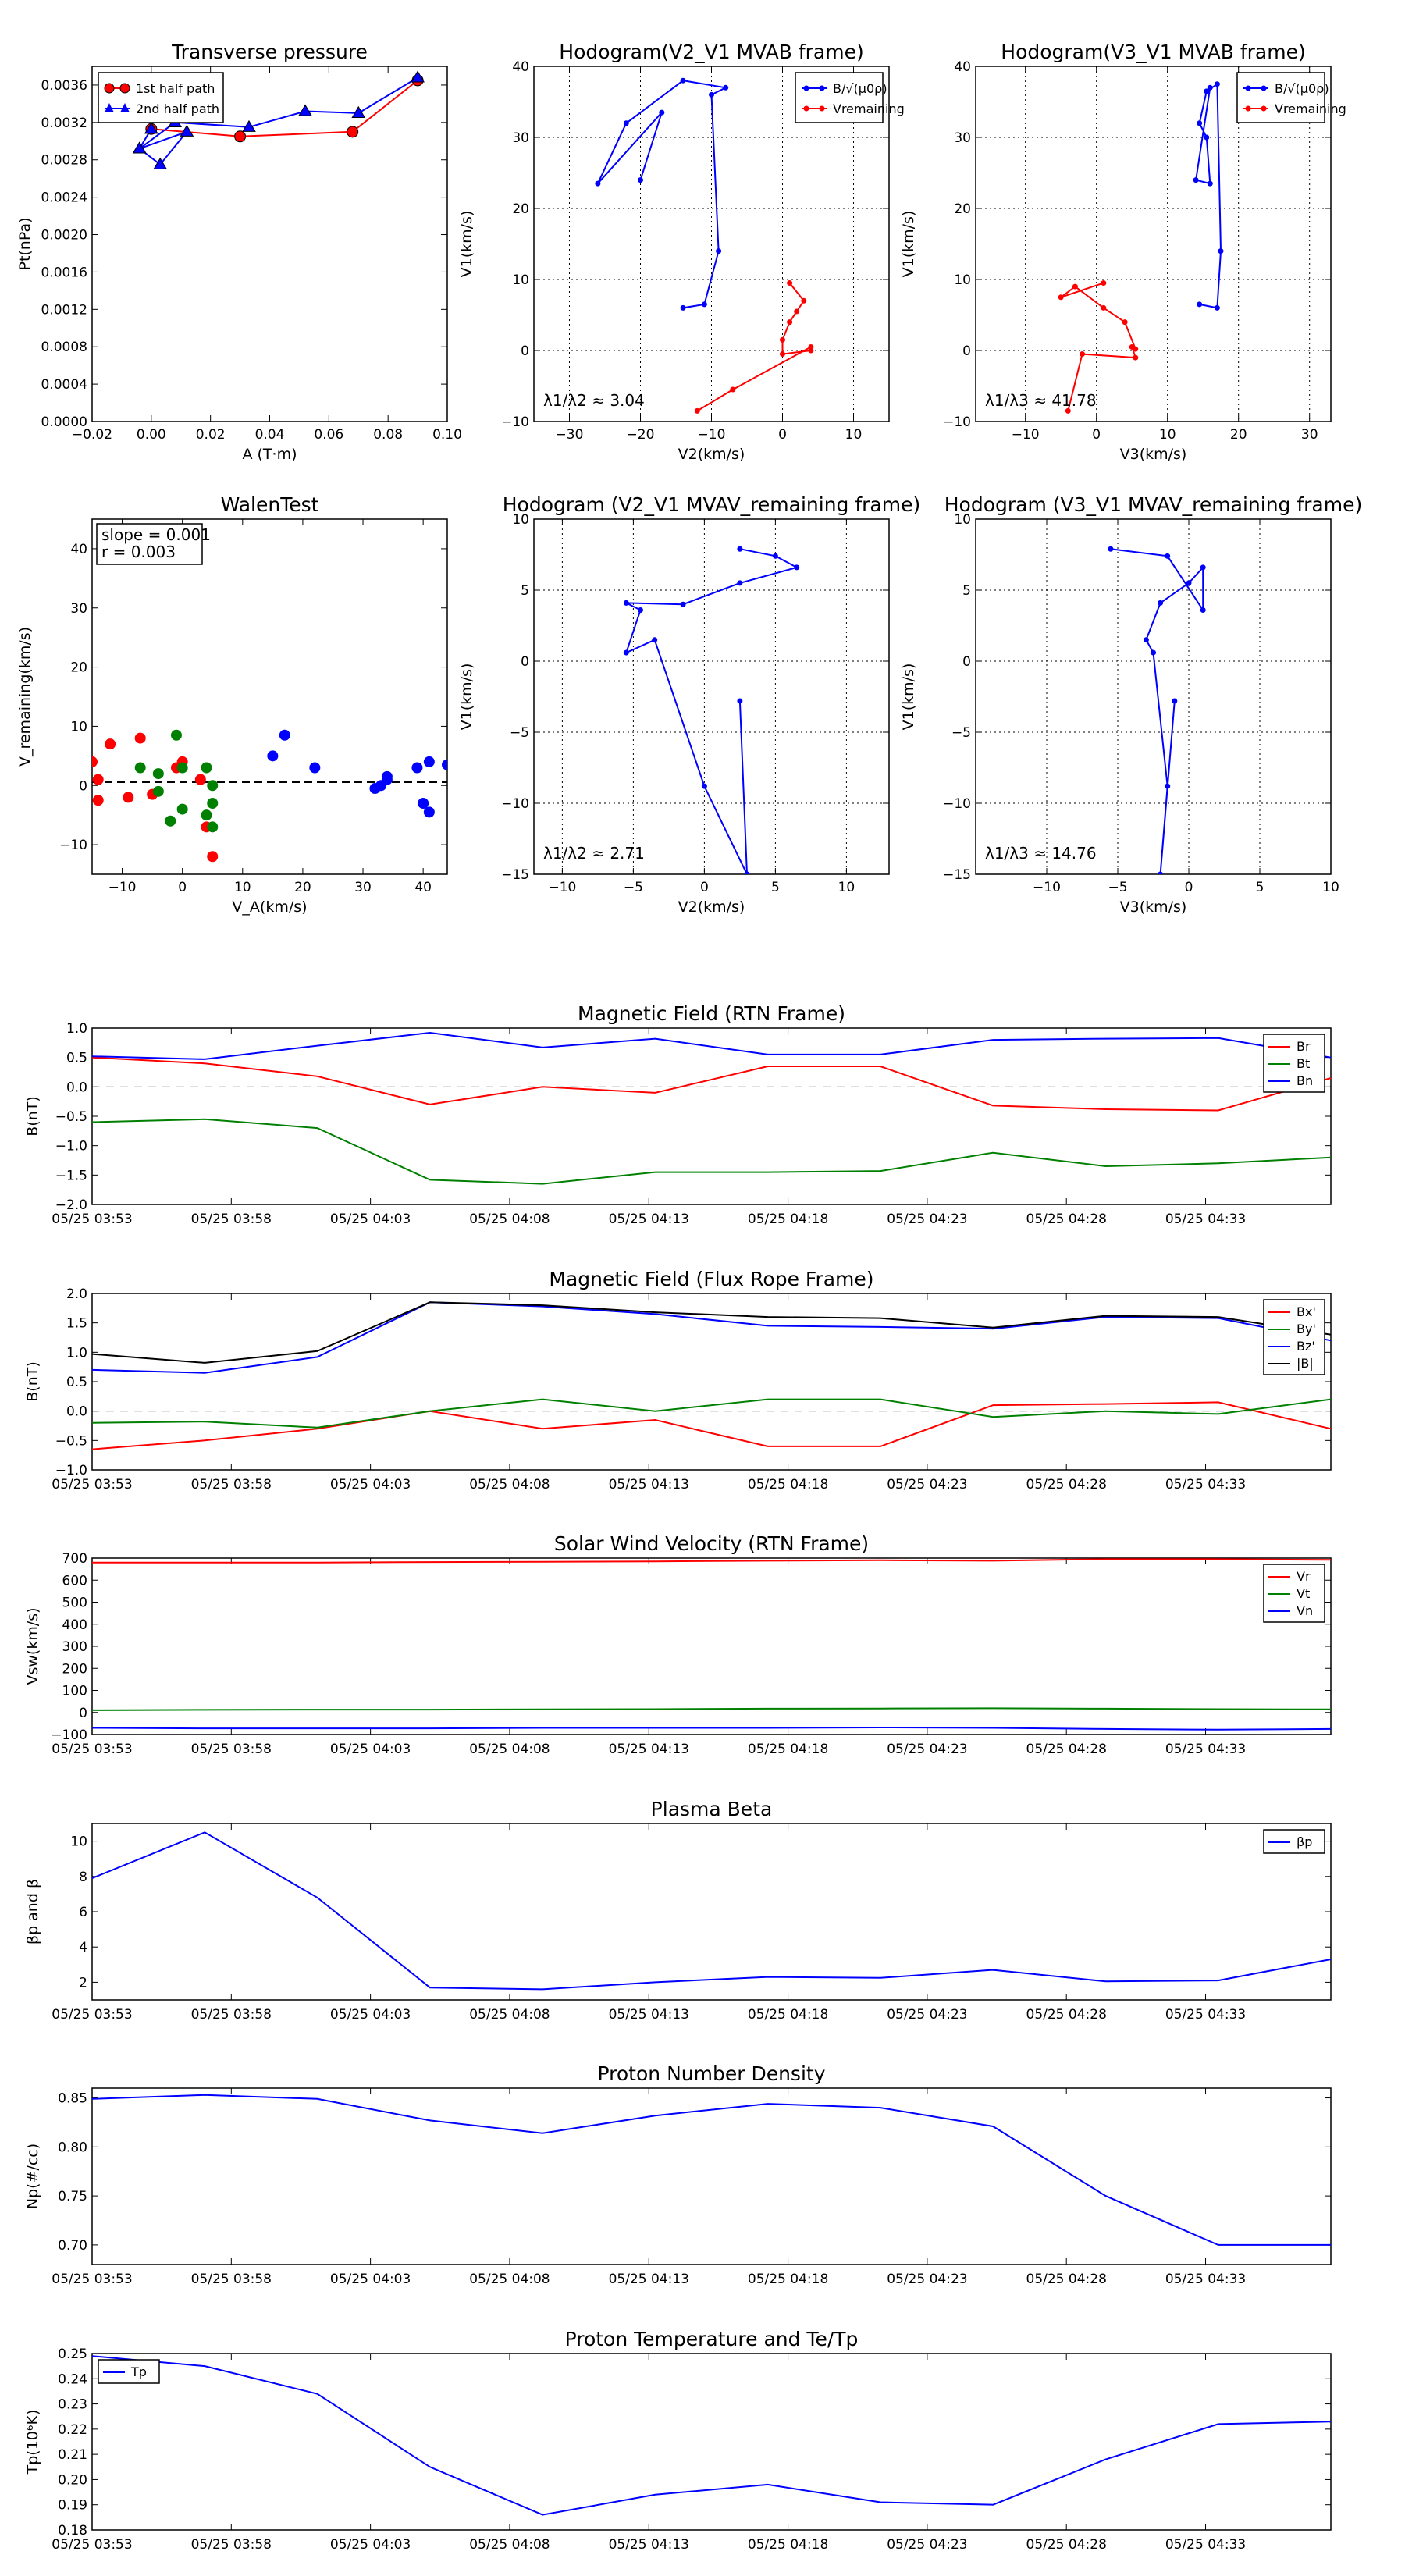 The height and width of the screenshot is (2576, 1405). I want to click on y-tick-label: 400, so click(74, 1625).